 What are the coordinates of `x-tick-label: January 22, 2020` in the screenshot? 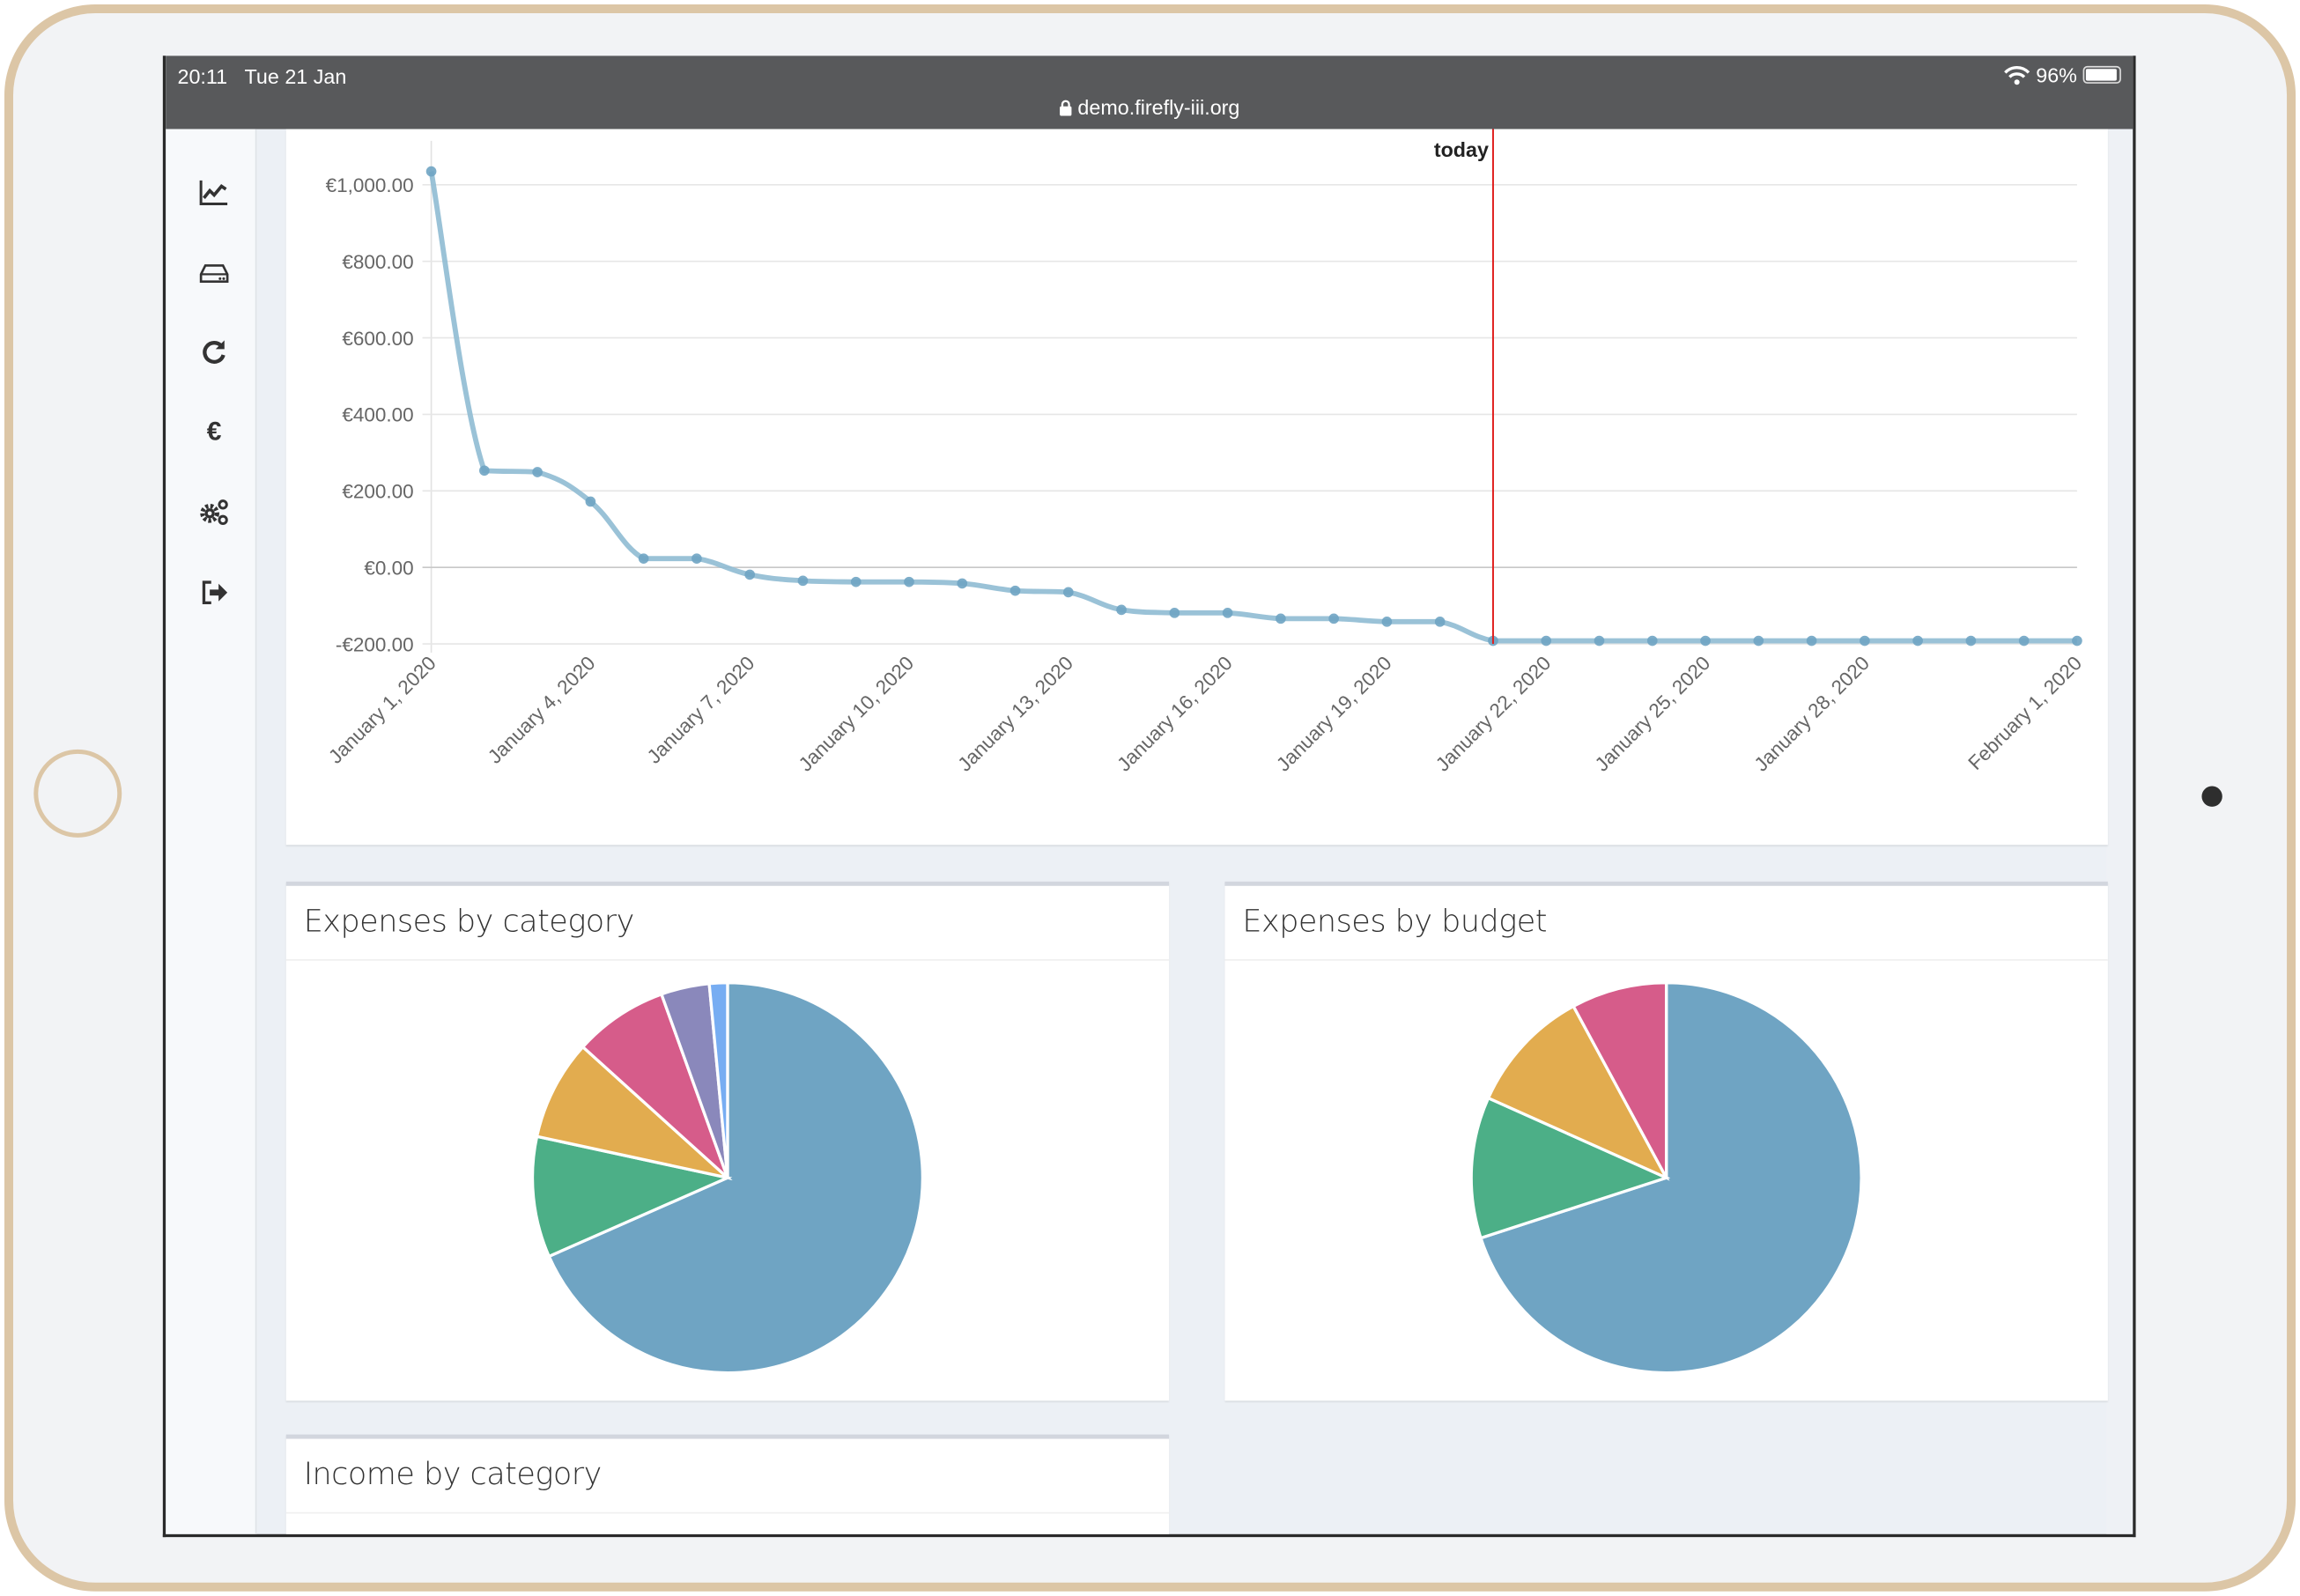 It's located at (1493, 713).